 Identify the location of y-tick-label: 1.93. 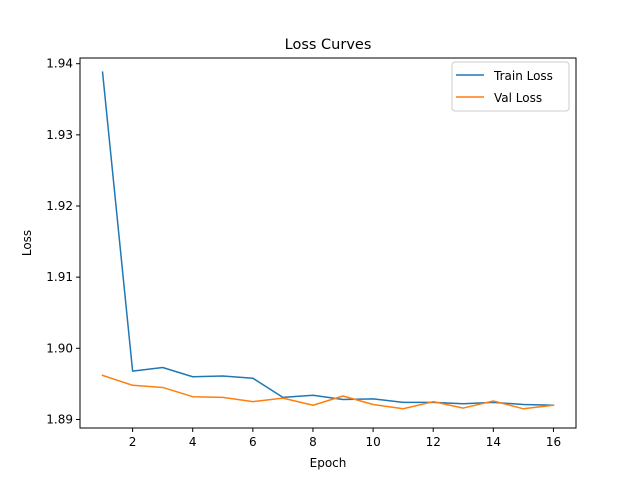
(59, 135).